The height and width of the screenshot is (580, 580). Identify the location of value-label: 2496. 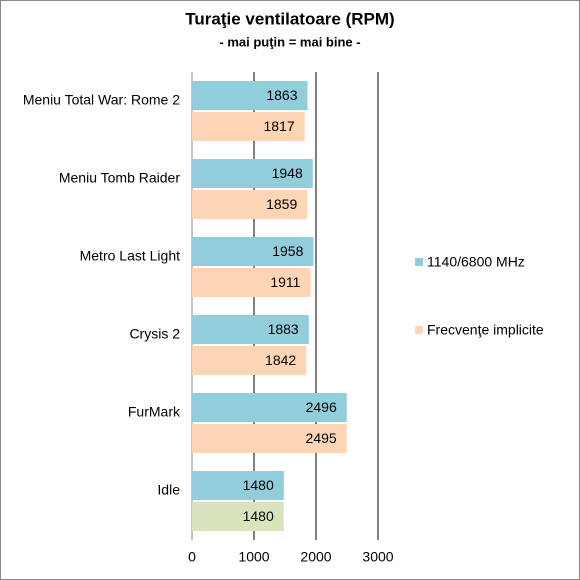
(321, 407).